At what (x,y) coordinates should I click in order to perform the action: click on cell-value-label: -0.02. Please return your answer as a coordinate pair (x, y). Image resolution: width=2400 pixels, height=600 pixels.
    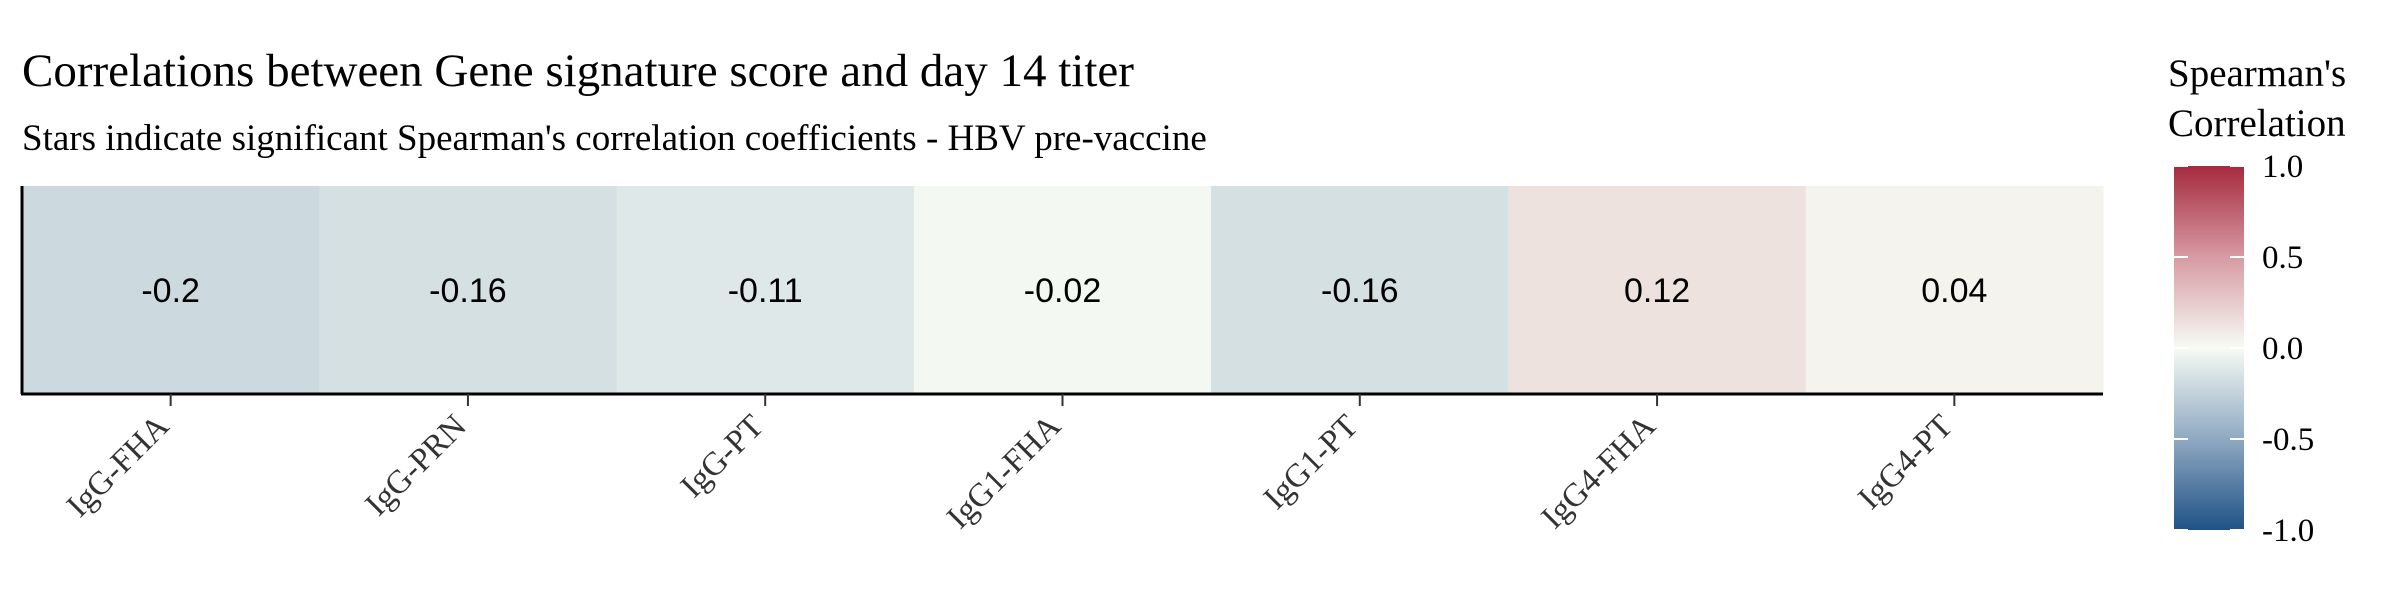
    Looking at the image, I should click on (1063, 291).